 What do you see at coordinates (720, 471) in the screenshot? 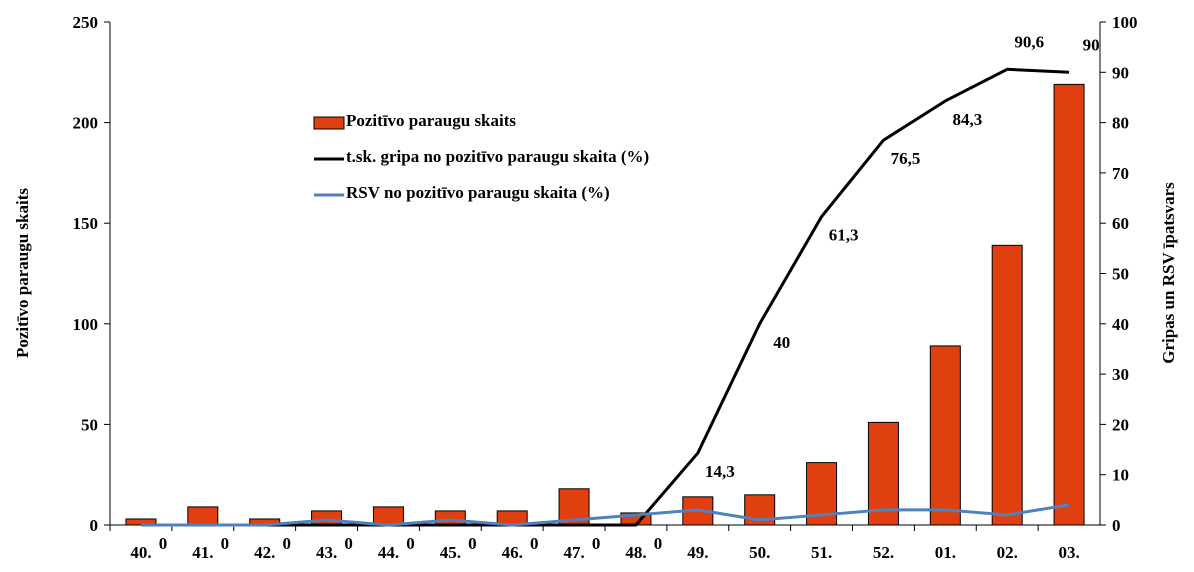
I see `data-label: 14,3` at bounding box center [720, 471].